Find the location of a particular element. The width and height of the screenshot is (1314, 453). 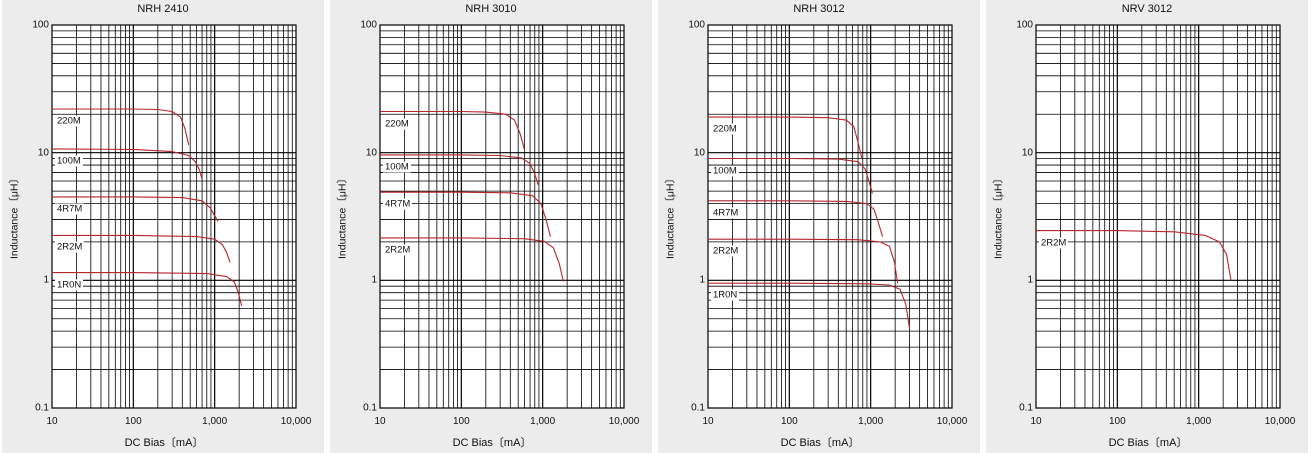

chart-title: NRH 3012 is located at coordinates (819, 9).